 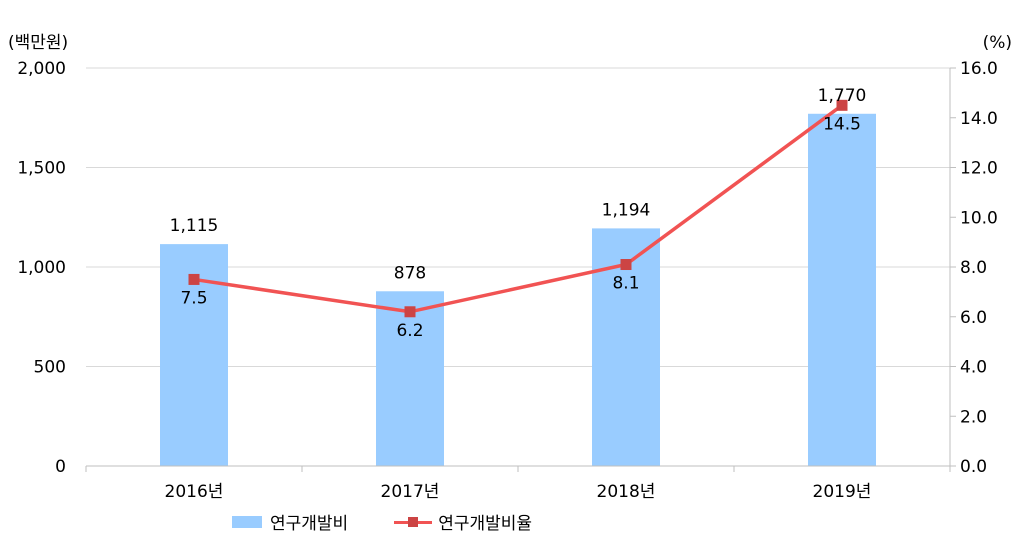 What do you see at coordinates (413, 522) in the screenshot?
I see `legend-line-swatch` at bounding box center [413, 522].